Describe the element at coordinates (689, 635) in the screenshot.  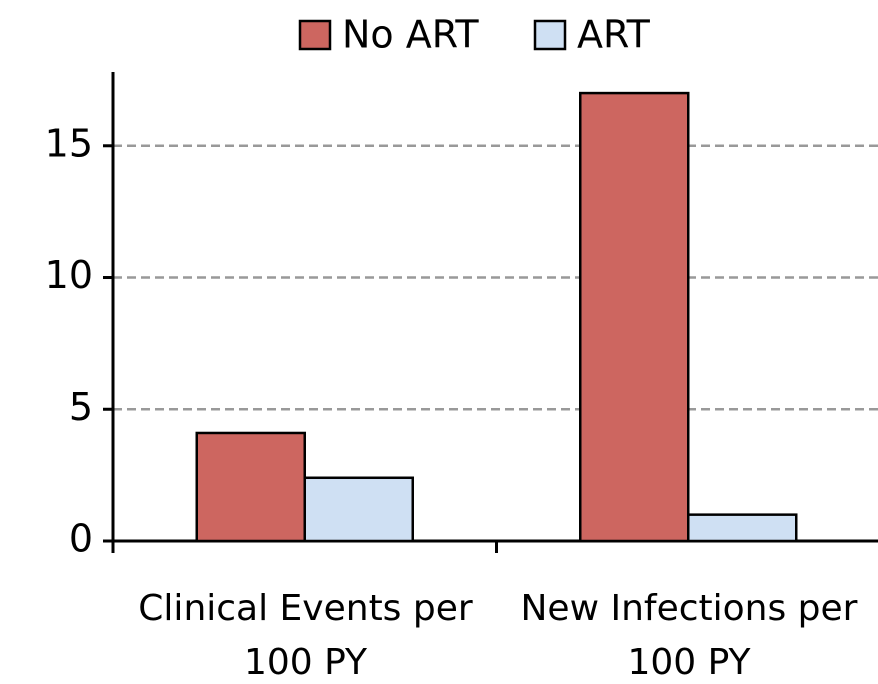
I see `x-tick-label: New Infections per 100 PY` at that location.